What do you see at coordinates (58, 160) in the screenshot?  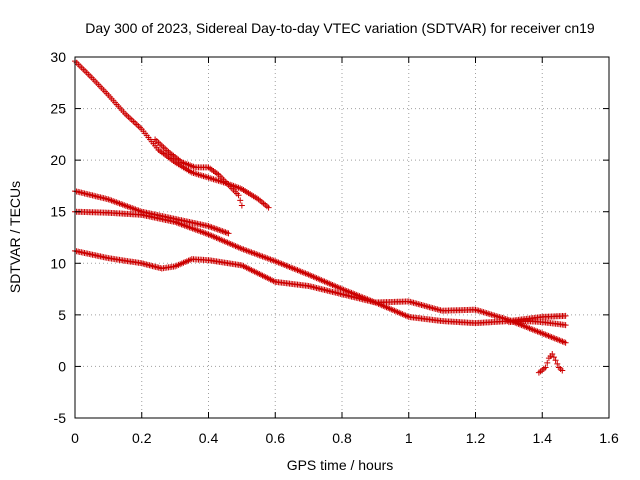 I see `y-tick-label: 20` at bounding box center [58, 160].